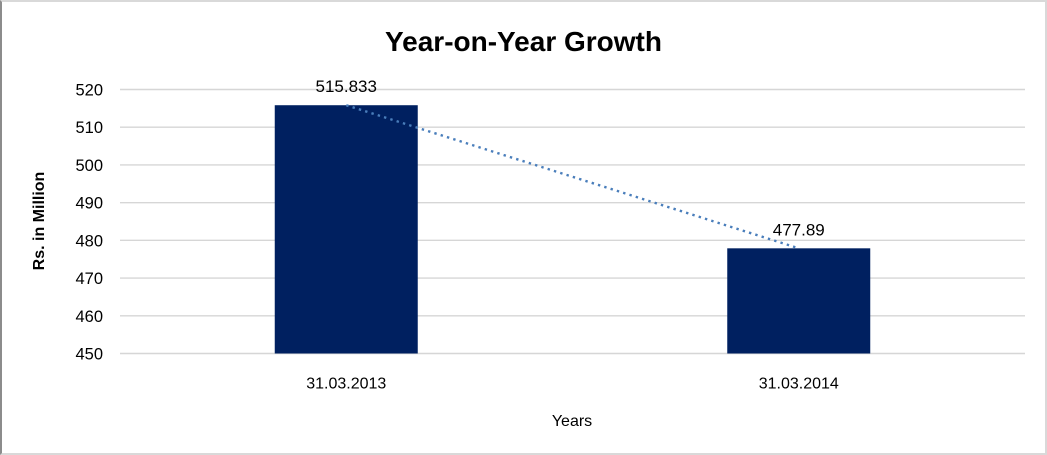  I want to click on x-tick-label: 31.03.2014, so click(799, 384).